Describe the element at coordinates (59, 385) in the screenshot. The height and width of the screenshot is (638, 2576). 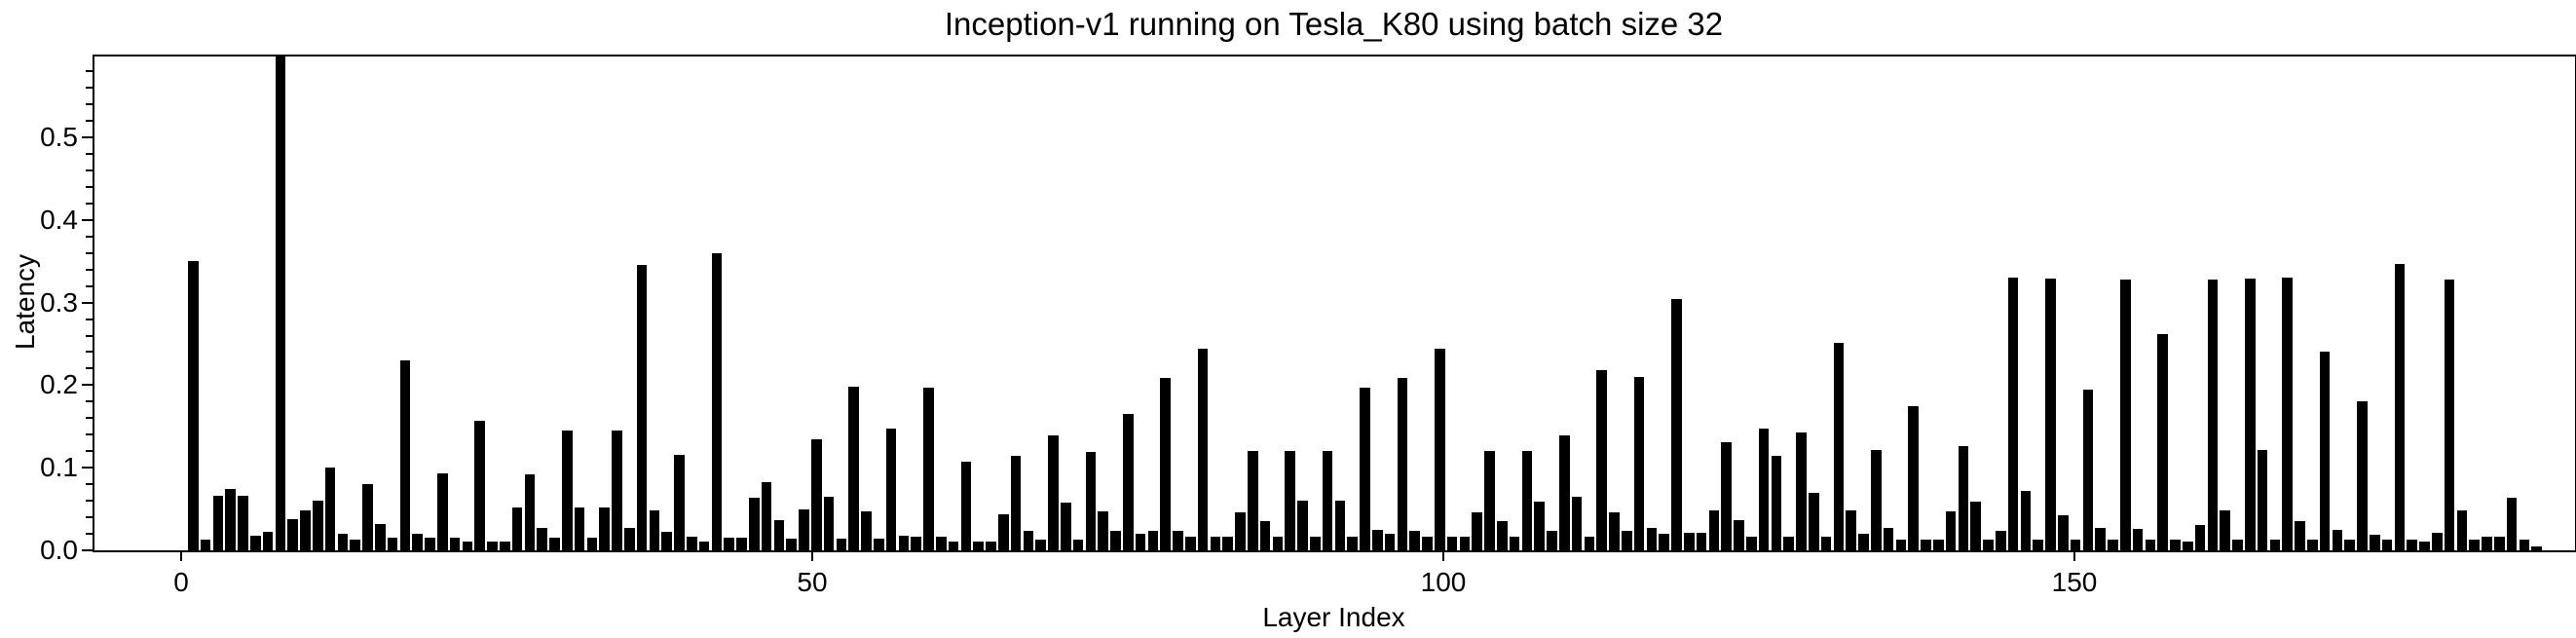
I see `y-tick-label: 0.2` at that location.